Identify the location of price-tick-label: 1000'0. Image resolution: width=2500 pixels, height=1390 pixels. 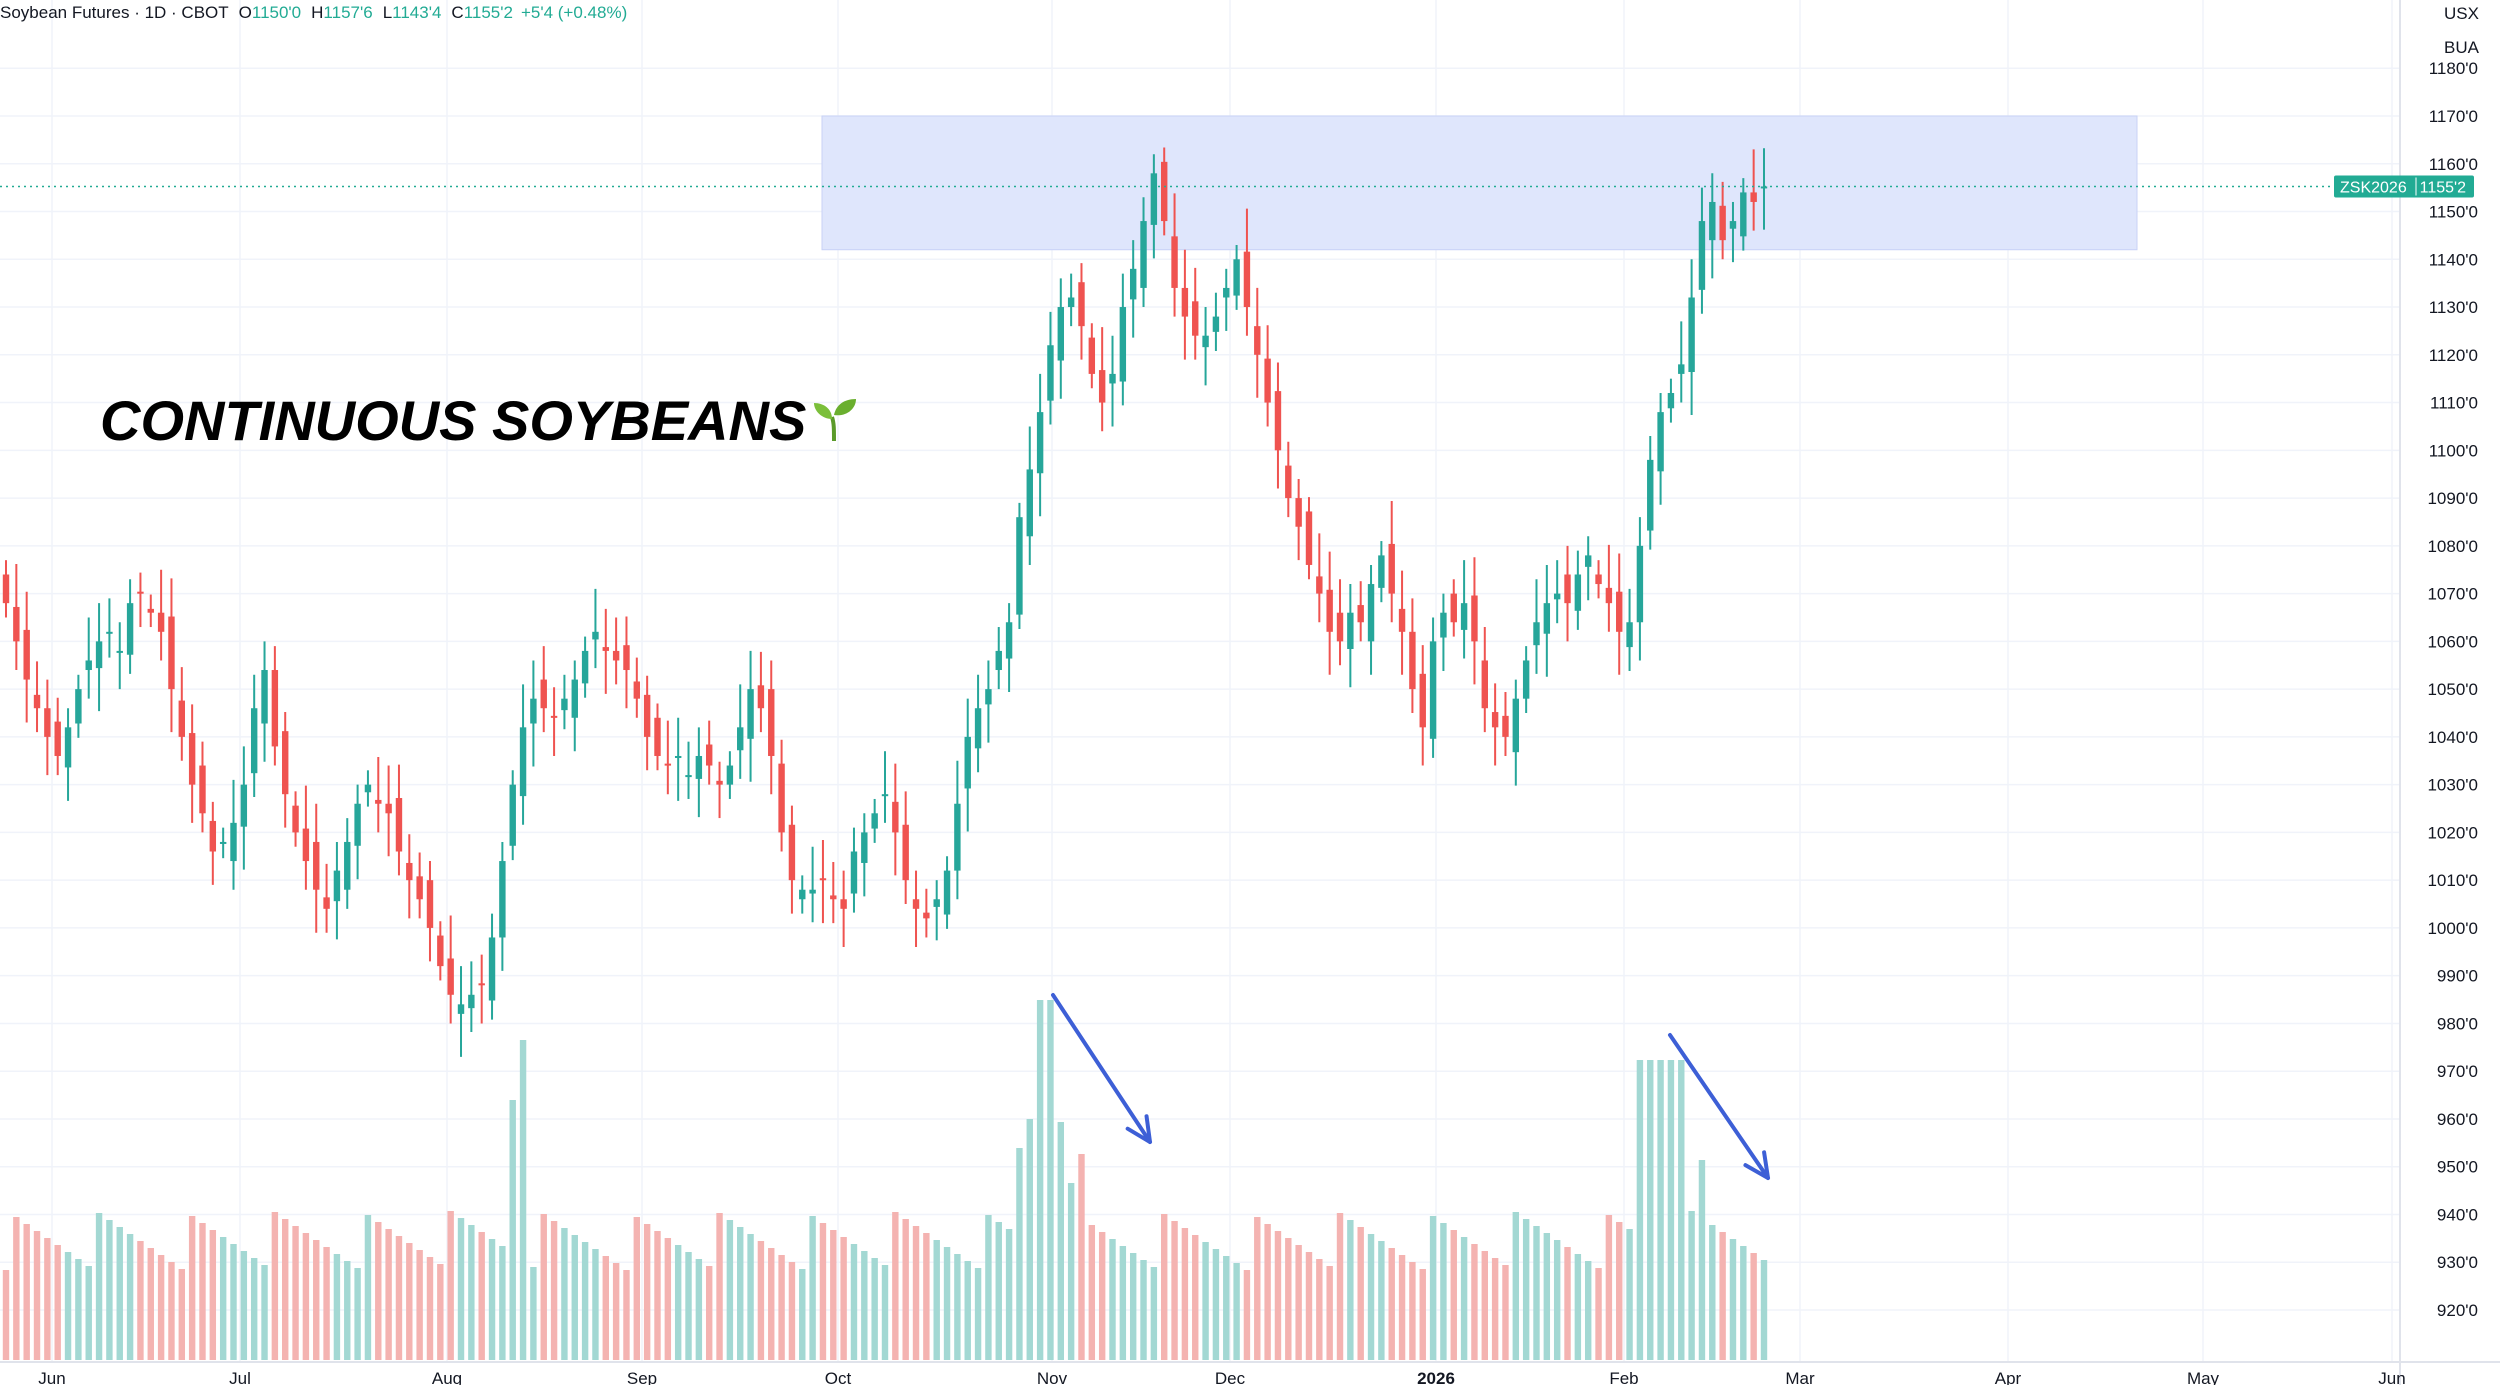
(2452, 928).